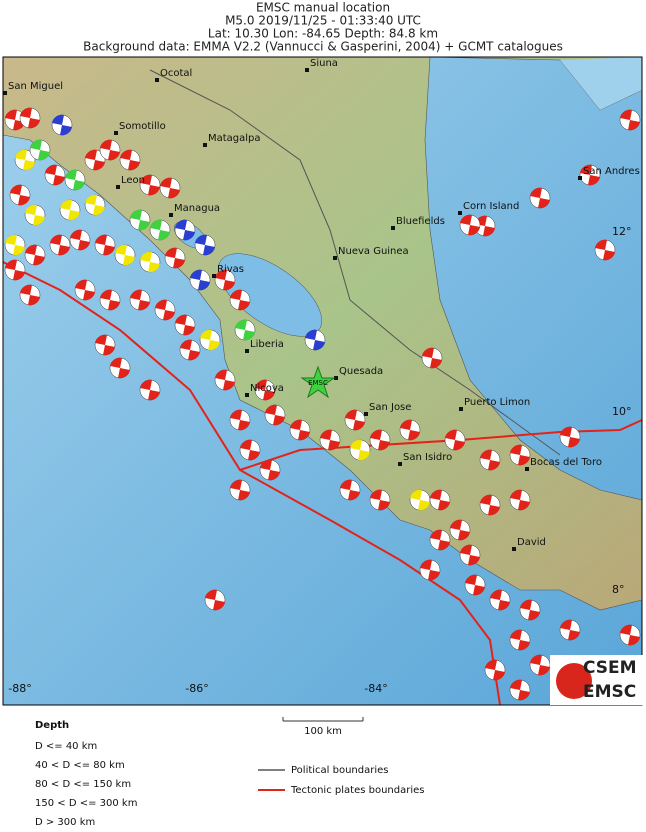 The image size is (646, 832). I want to click on place-label: David, so click(531, 542).